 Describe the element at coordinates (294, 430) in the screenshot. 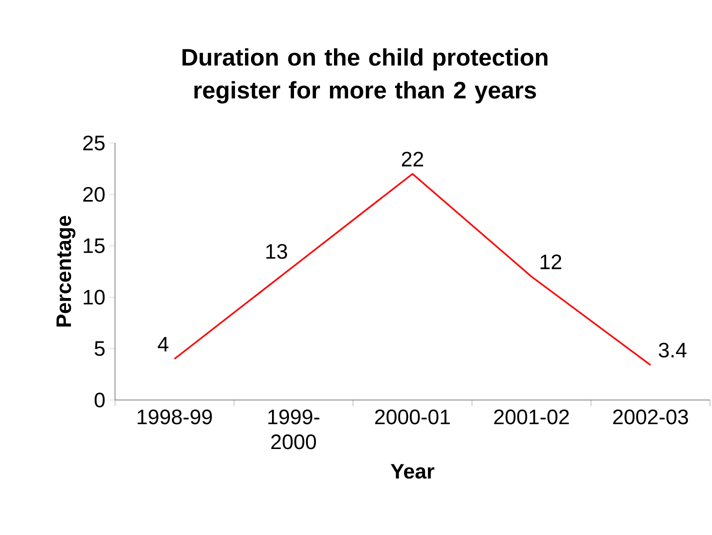

I see `x-tick-label: 1999-2000` at that location.